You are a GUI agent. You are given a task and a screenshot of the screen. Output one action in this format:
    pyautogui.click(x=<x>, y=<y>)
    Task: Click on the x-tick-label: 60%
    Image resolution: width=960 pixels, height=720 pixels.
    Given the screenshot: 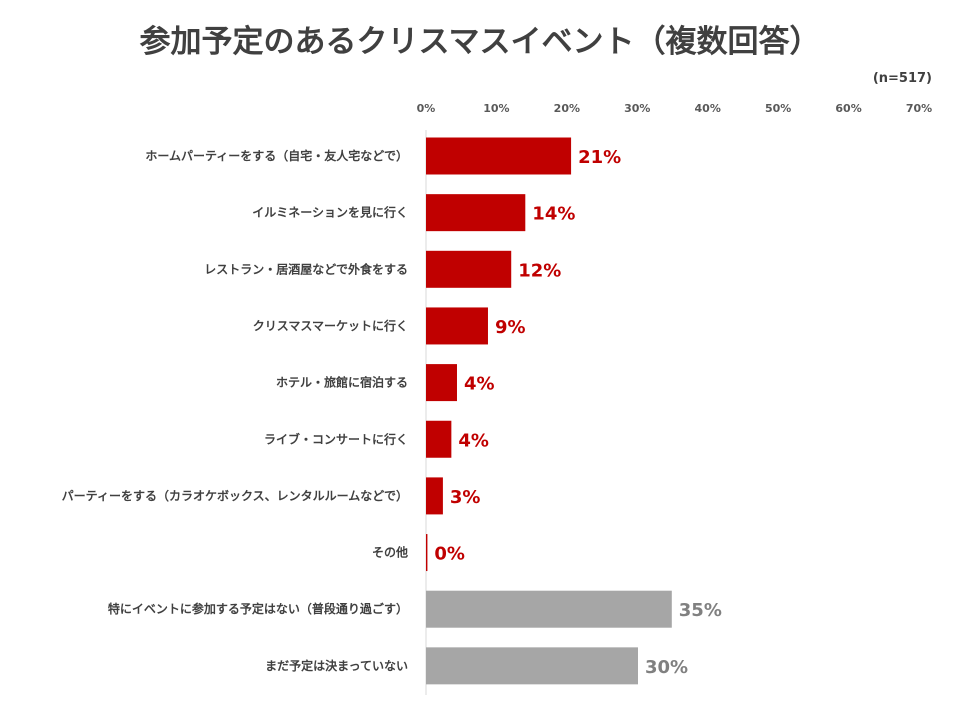 What is the action you would take?
    pyautogui.click(x=848, y=108)
    